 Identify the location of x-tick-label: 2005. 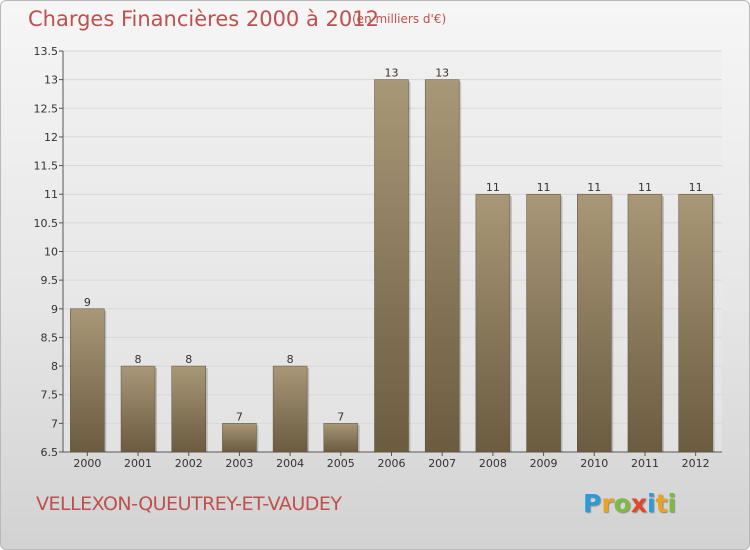
(341, 463).